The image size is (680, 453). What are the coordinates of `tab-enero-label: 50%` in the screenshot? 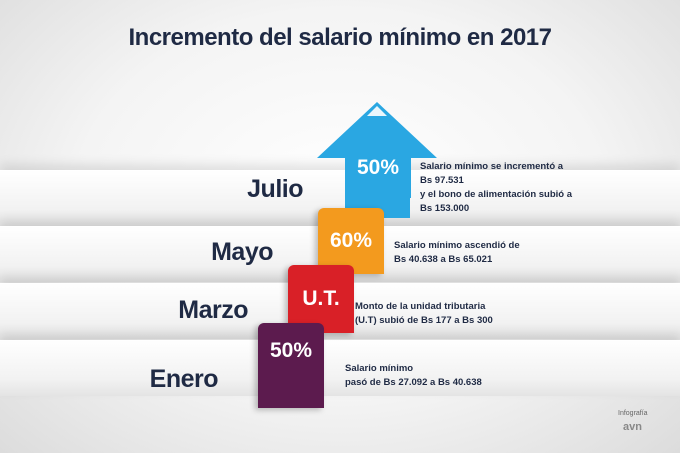 It's located at (291, 350).